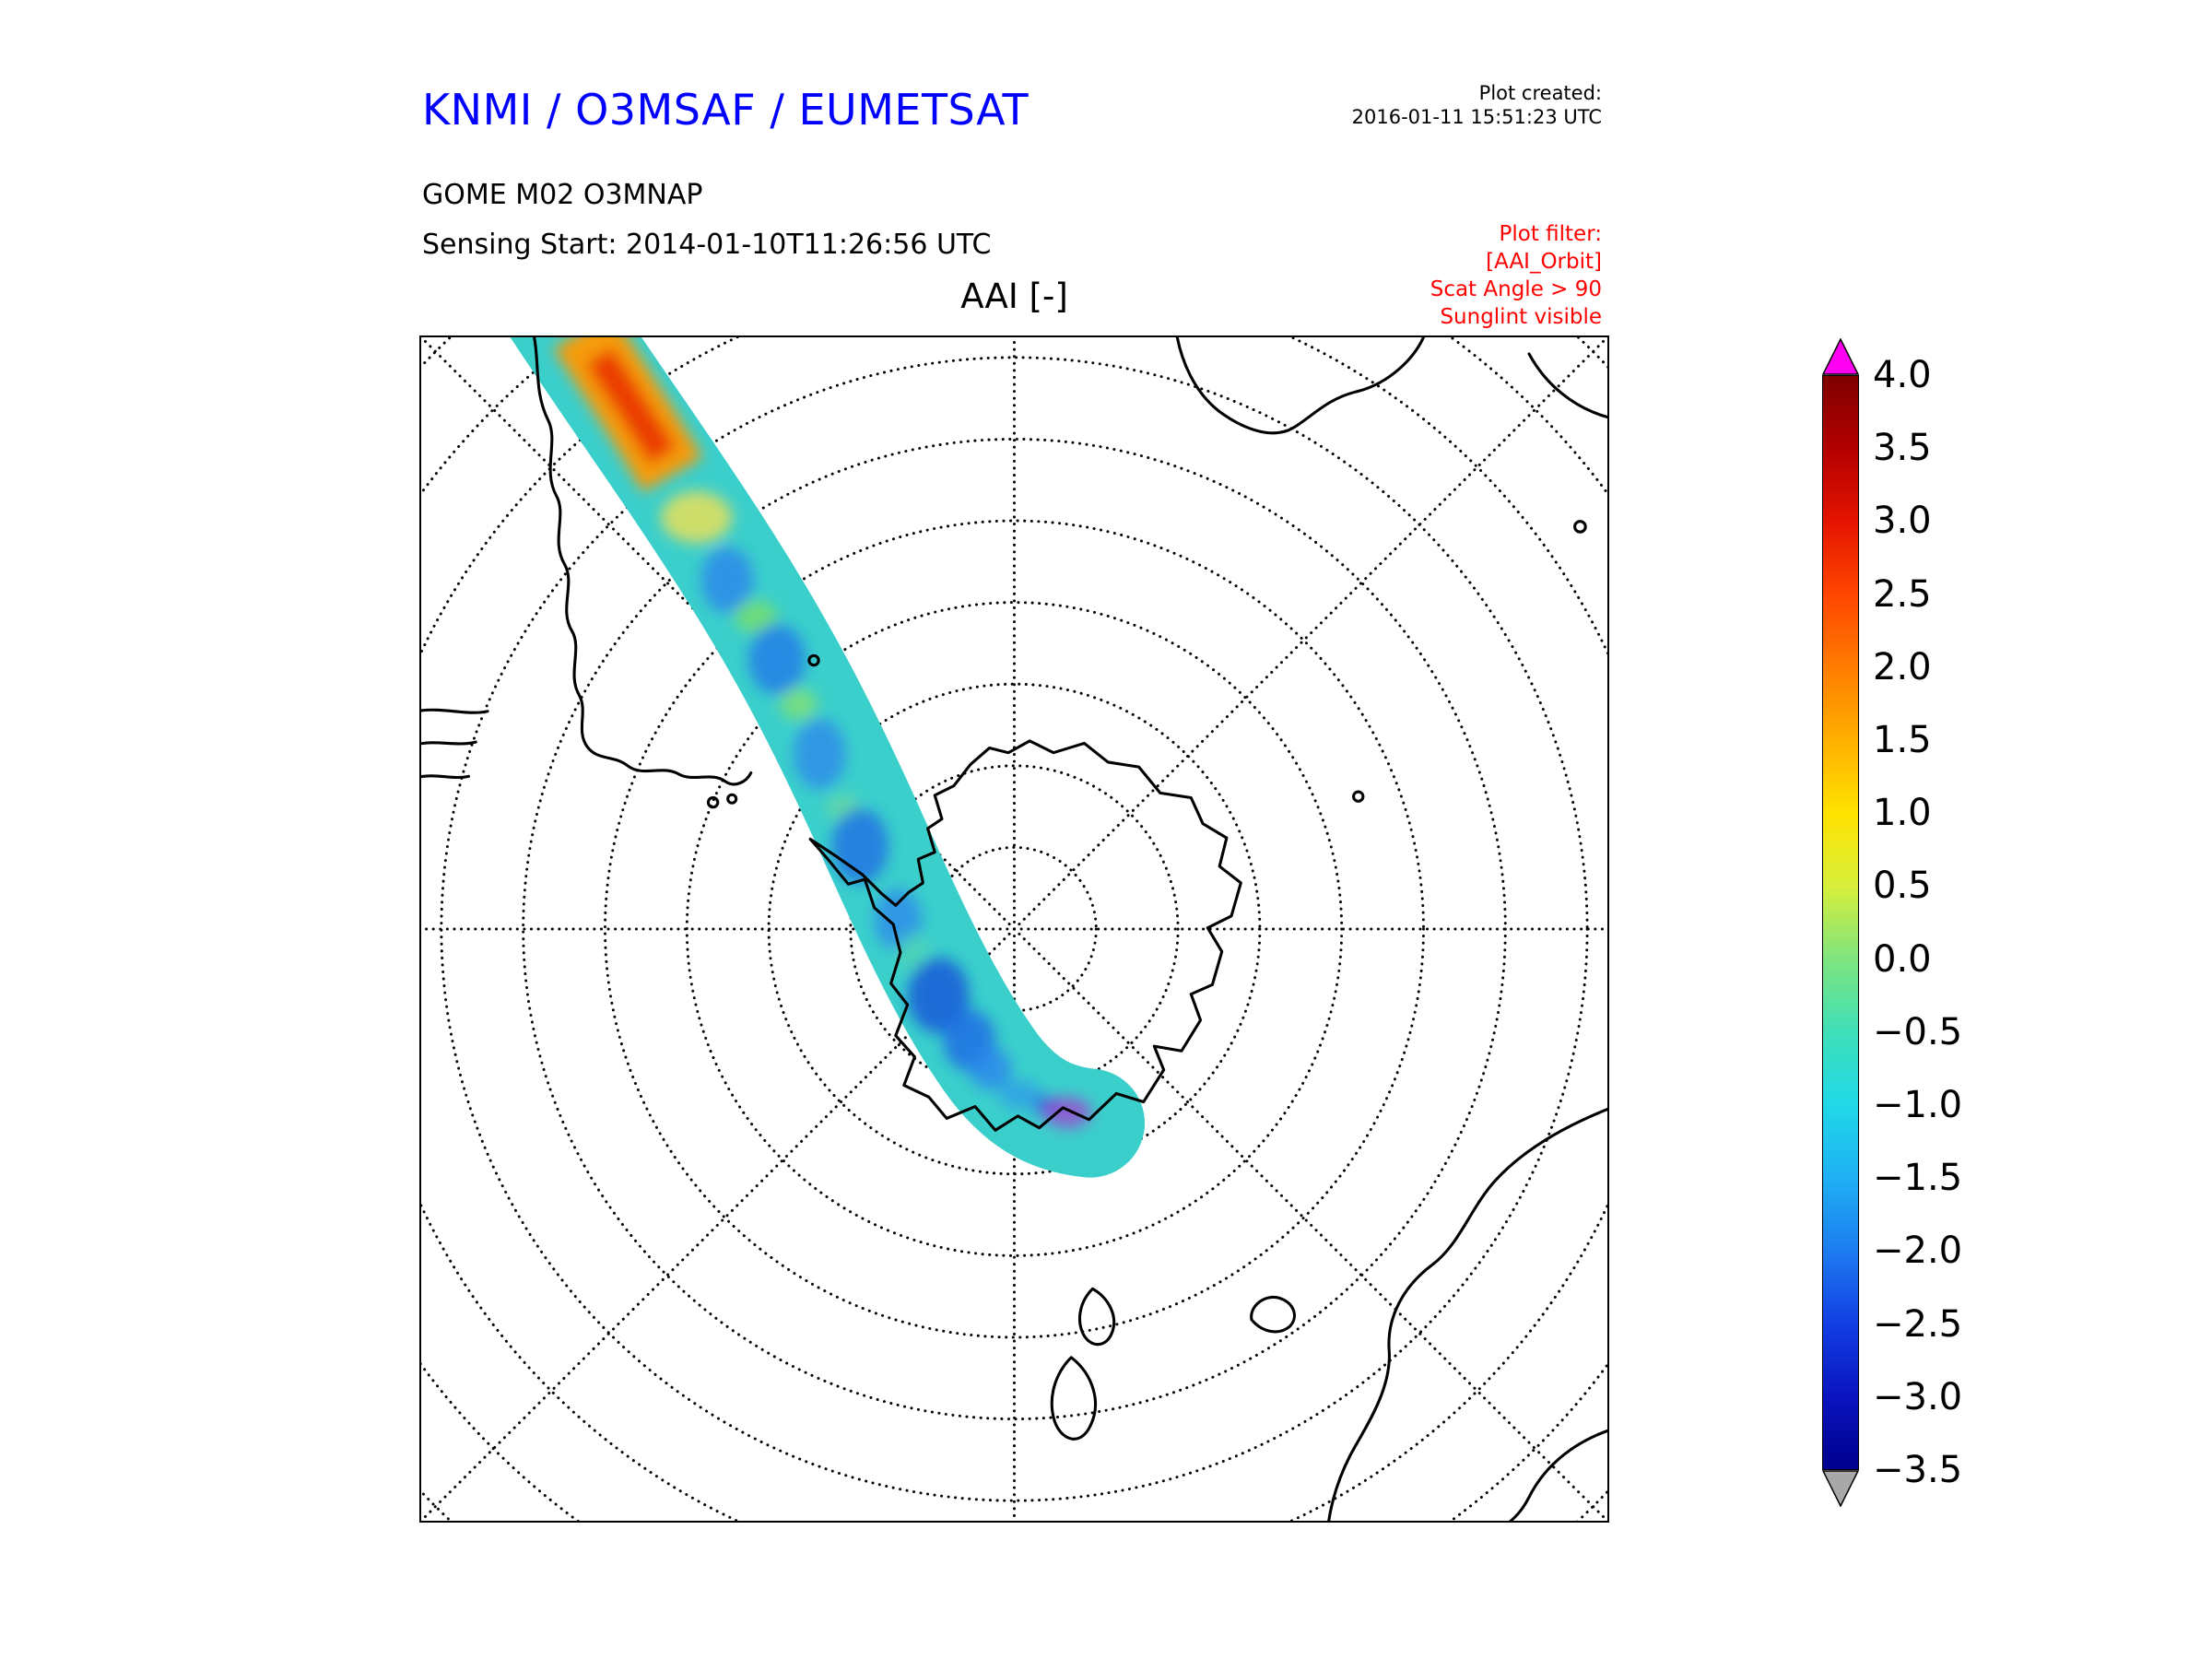  Describe the element at coordinates (1550, 234) in the screenshot. I see `plot-filter-line: Plot filter:` at that location.